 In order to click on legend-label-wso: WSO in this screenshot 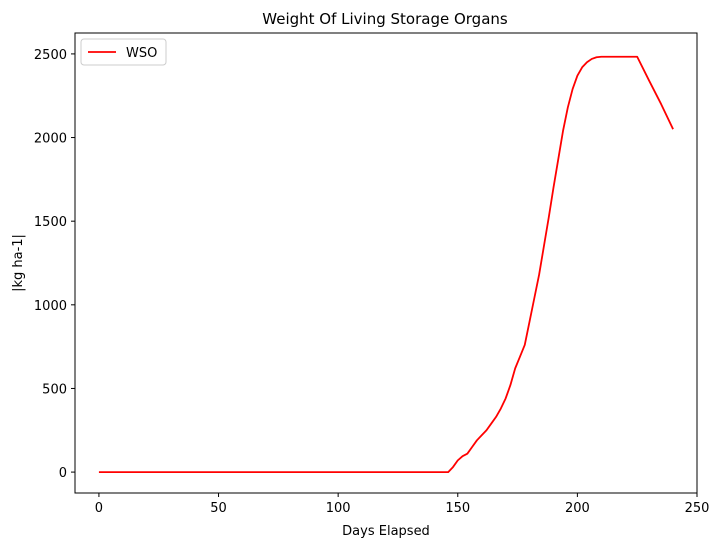, I will do `click(141, 53)`.